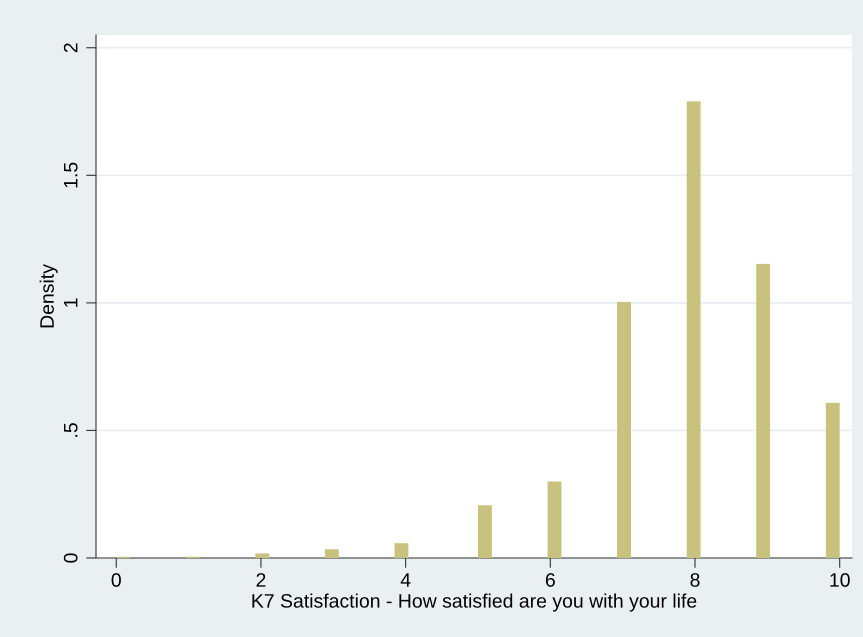 The image size is (863, 637). Describe the element at coordinates (71, 558) in the screenshot. I see `y-tick-label: 0` at that location.